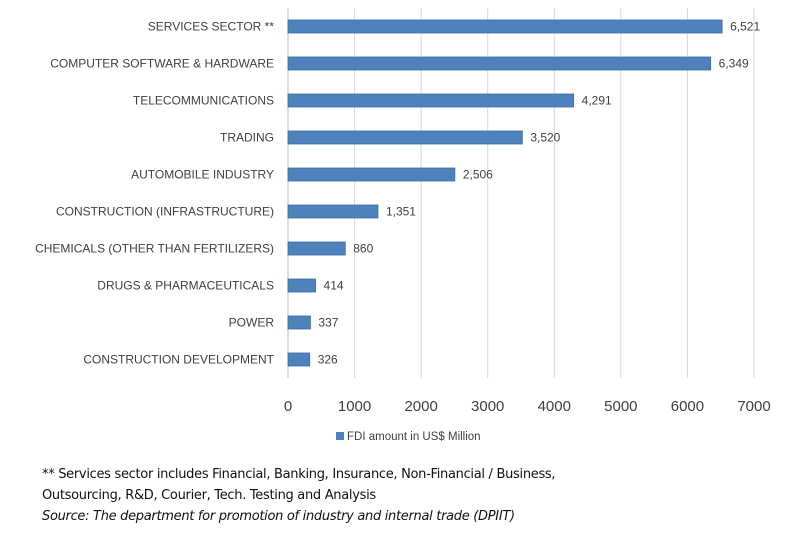 Image resolution: width=801 pixels, height=548 pixels. Describe the element at coordinates (487, 406) in the screenshot. I see `x-tick-label: 3000` at that location.